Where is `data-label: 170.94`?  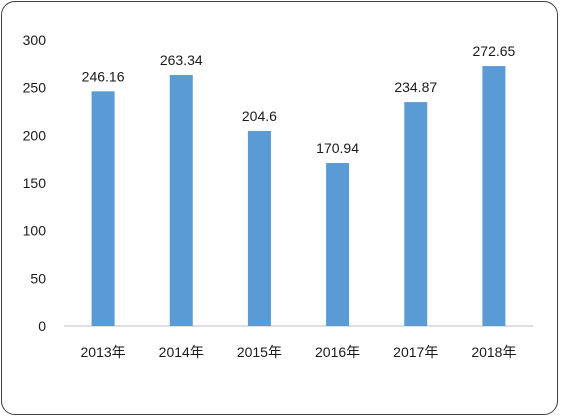
data-label: 170.94 is located at coordinates (337, 148).